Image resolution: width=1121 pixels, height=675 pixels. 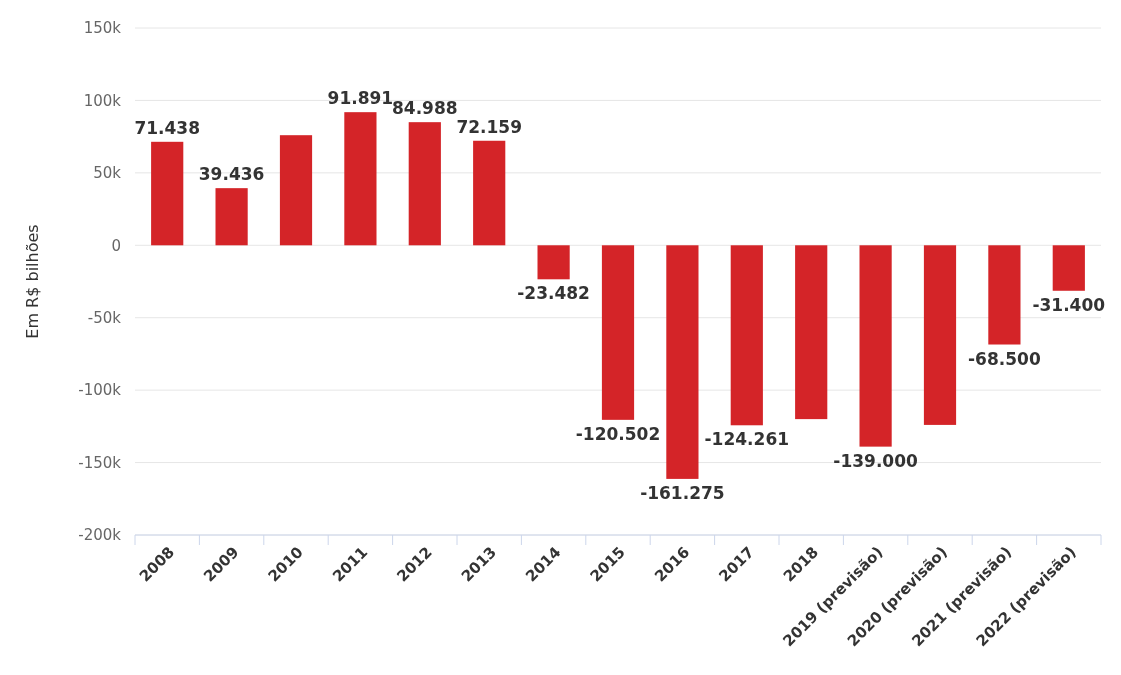 What do you see at coordinates (1069, 304) in the screenshot?
I see `data-label: -31.400` at bounding box center [1069, 304].